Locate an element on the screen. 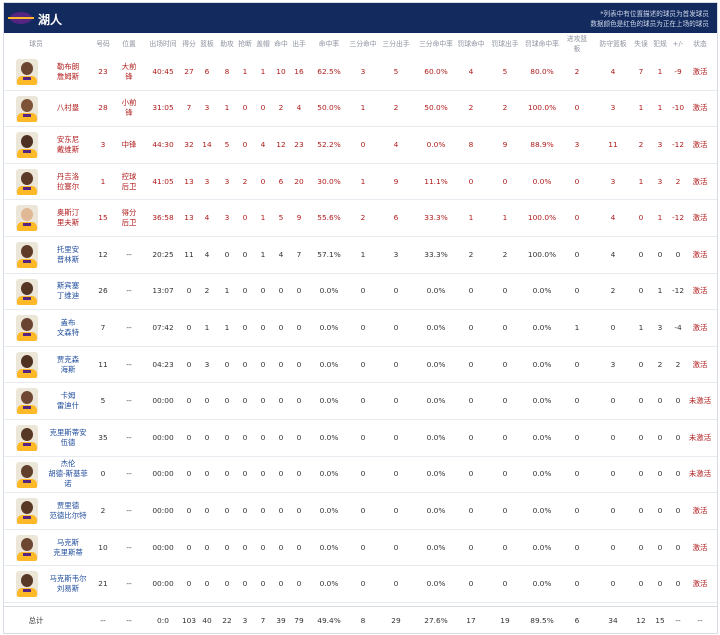 The width and height of the screenshot is (720, 635). column-header-dreb: 防守篮板 is located at coordinates (613, 44).